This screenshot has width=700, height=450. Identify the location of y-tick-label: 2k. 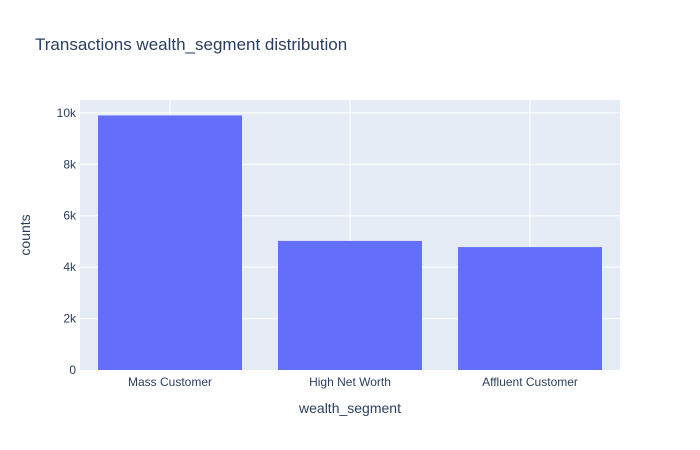
(70, 319).